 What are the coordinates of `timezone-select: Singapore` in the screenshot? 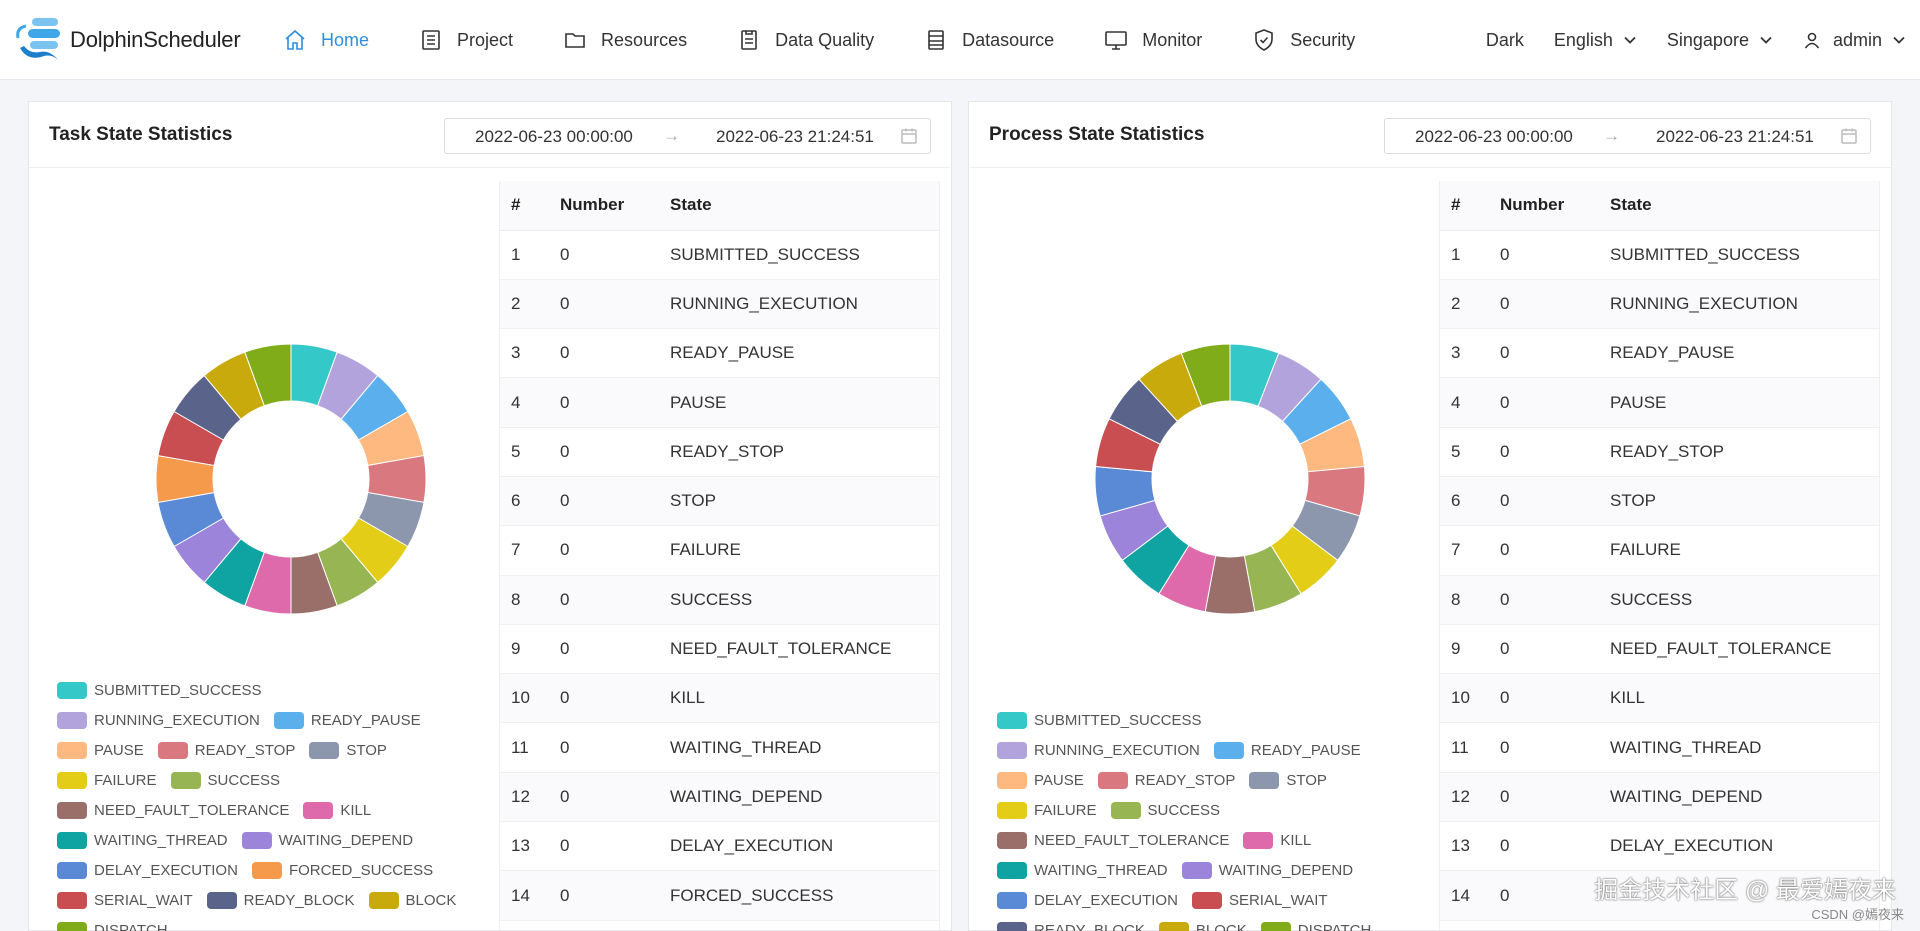 It's located at (1720, 40).